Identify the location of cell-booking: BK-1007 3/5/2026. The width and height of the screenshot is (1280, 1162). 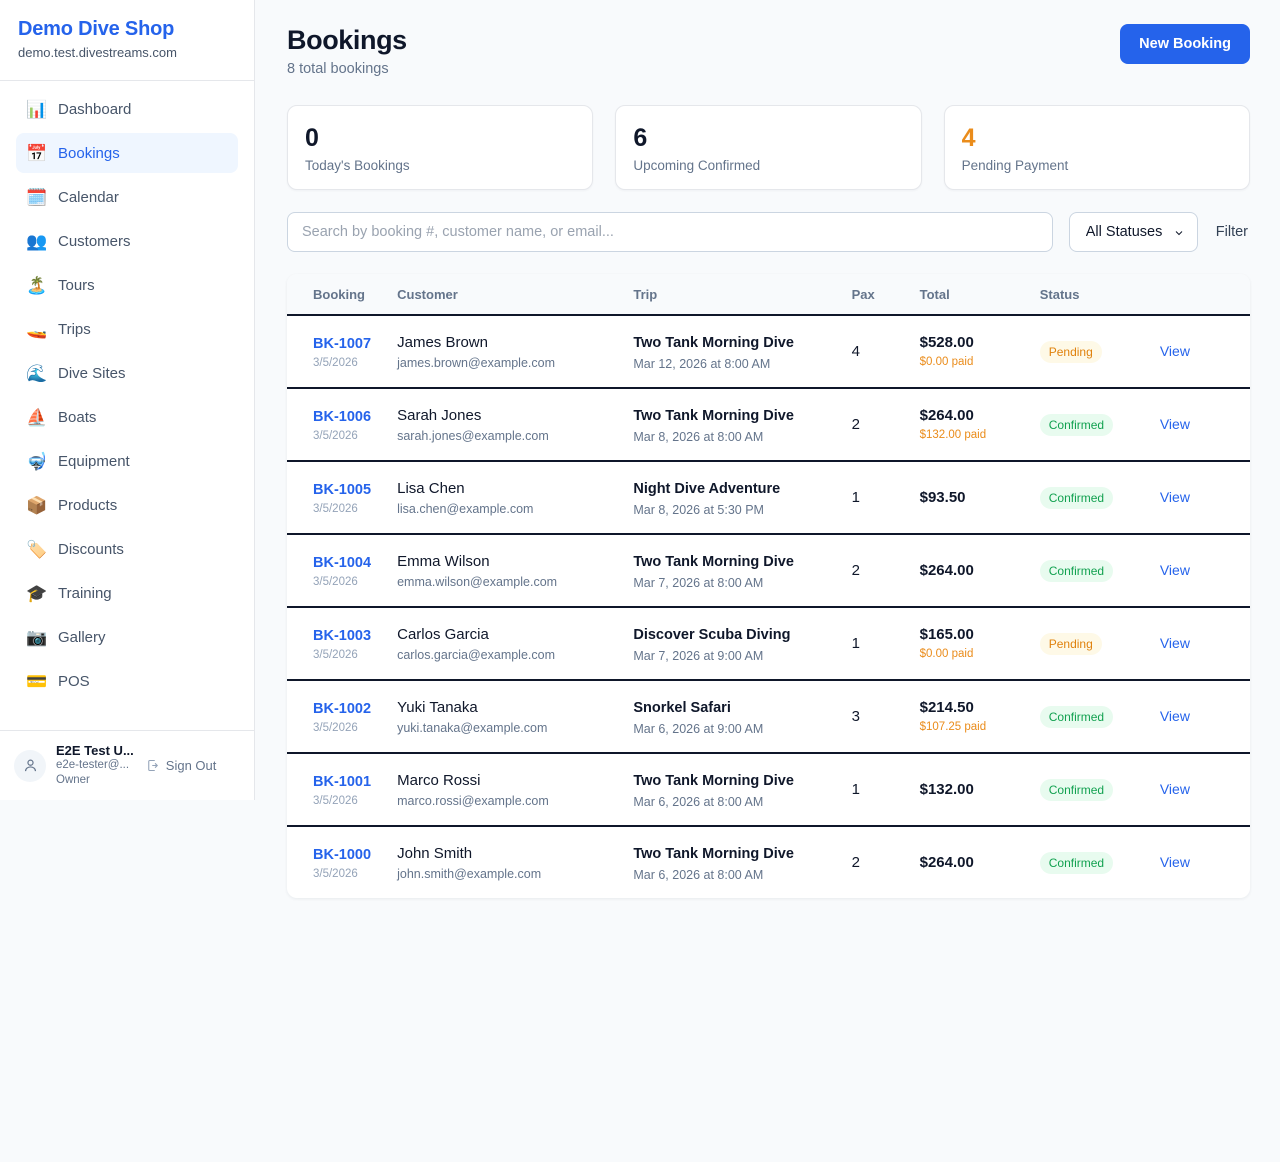
(342, 351).